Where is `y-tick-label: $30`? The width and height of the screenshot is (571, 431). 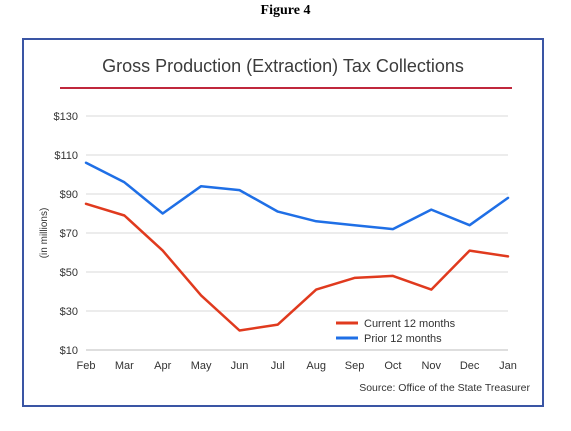
y-tick-label: $30 is located at coordinates (69, 312).